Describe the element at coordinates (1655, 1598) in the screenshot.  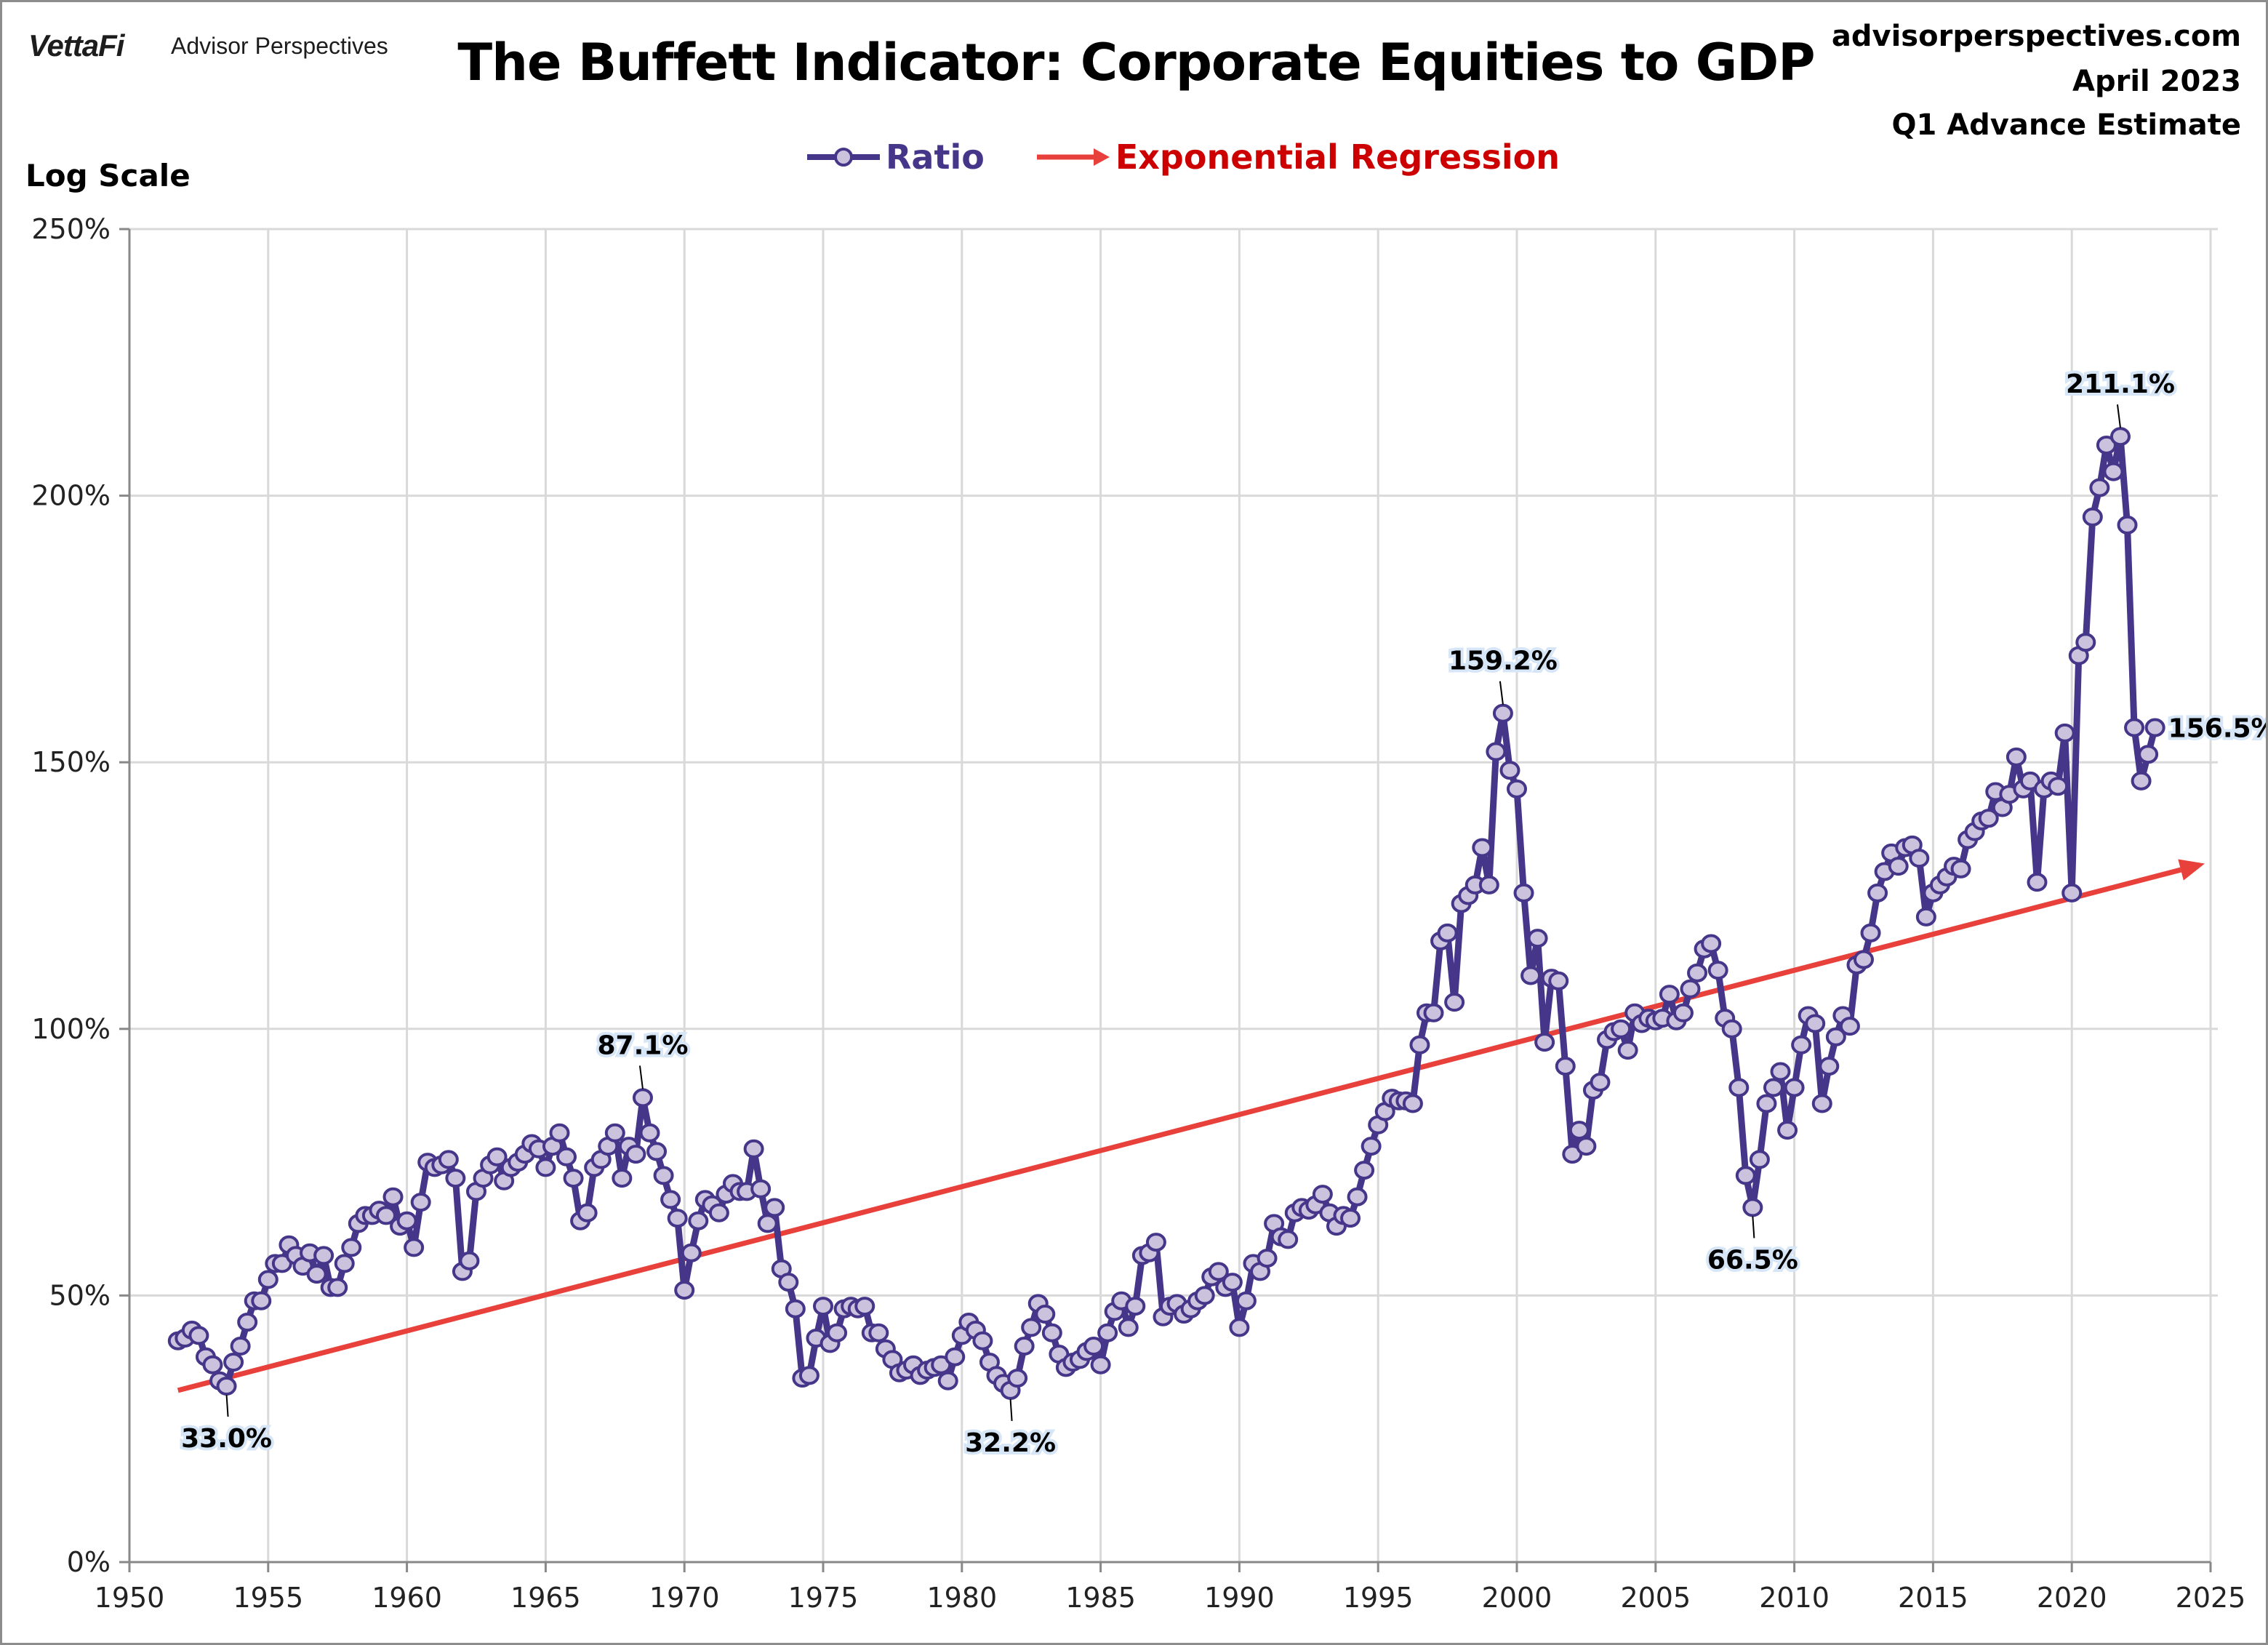
I see `x-tick-label: 2005` at that location.